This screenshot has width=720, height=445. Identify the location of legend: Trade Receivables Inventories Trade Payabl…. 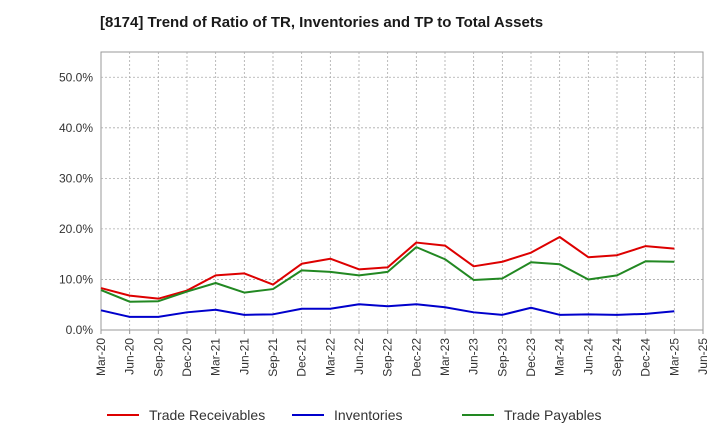
(354, 415).